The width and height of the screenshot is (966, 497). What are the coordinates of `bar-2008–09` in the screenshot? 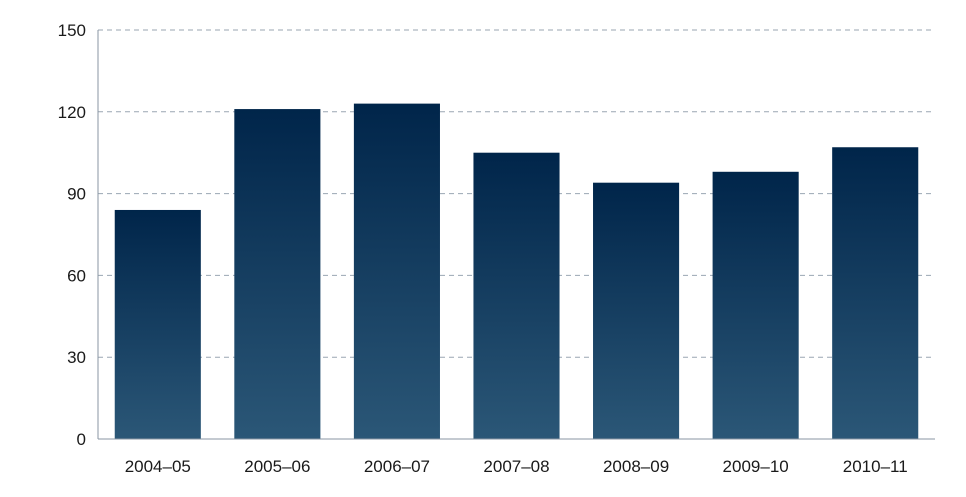 It's located at (636, 310).